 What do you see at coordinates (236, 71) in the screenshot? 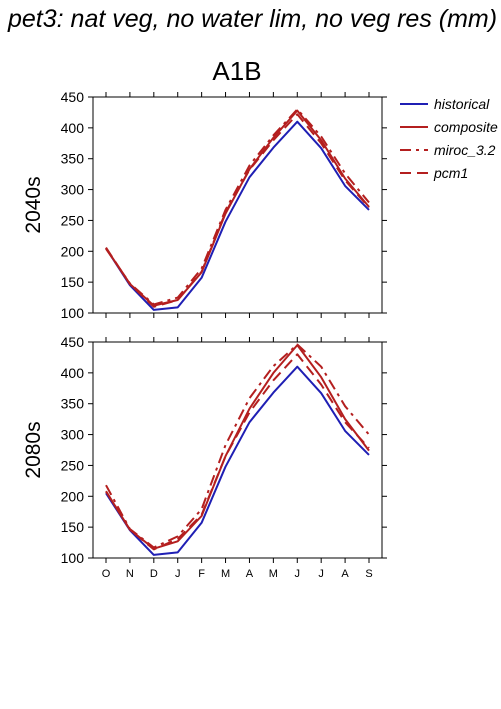
I see `scenario-label: A1B` at bounding box center [236, 71].